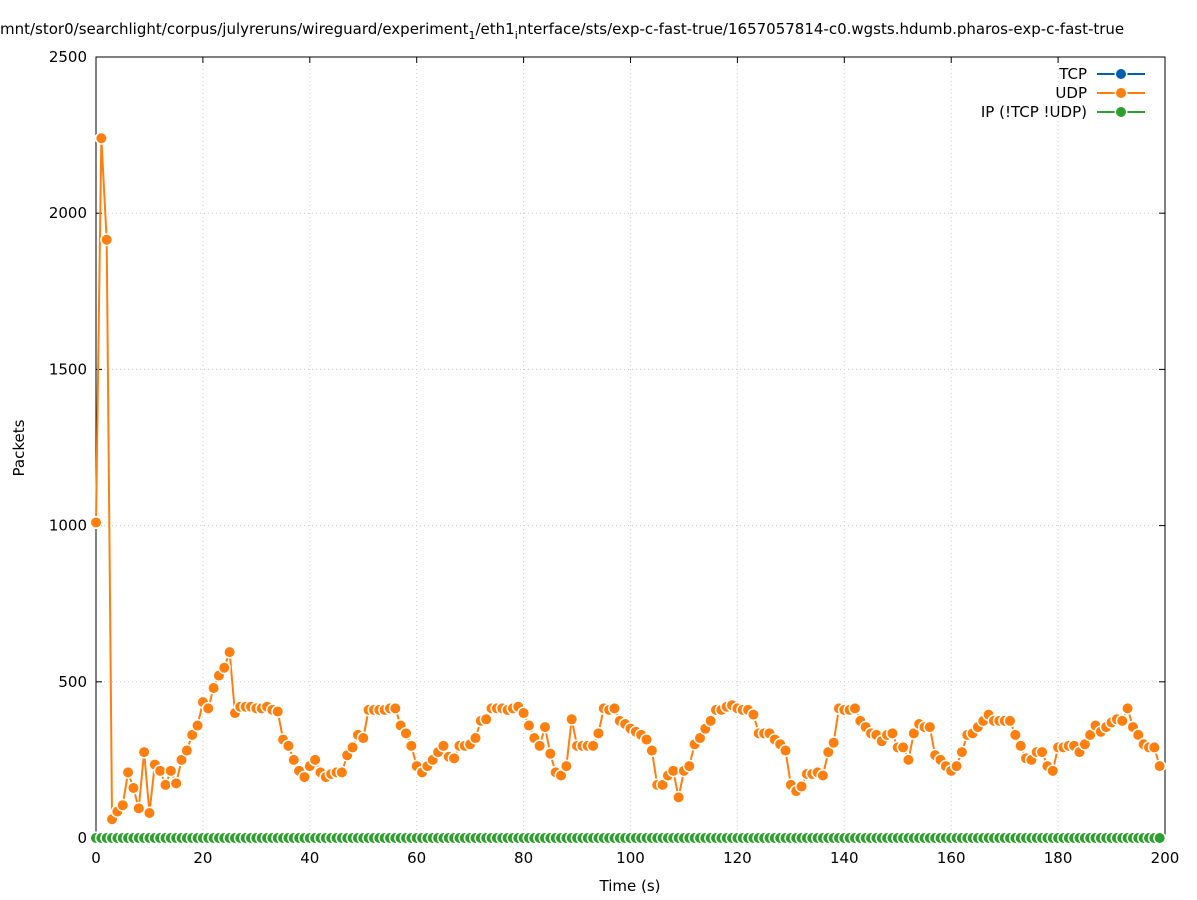 This screenshot has height=900, width=1197. Describe the element at coordinates (737, 858) in the screenshot. I see `x-tick-label: 120` at that location.